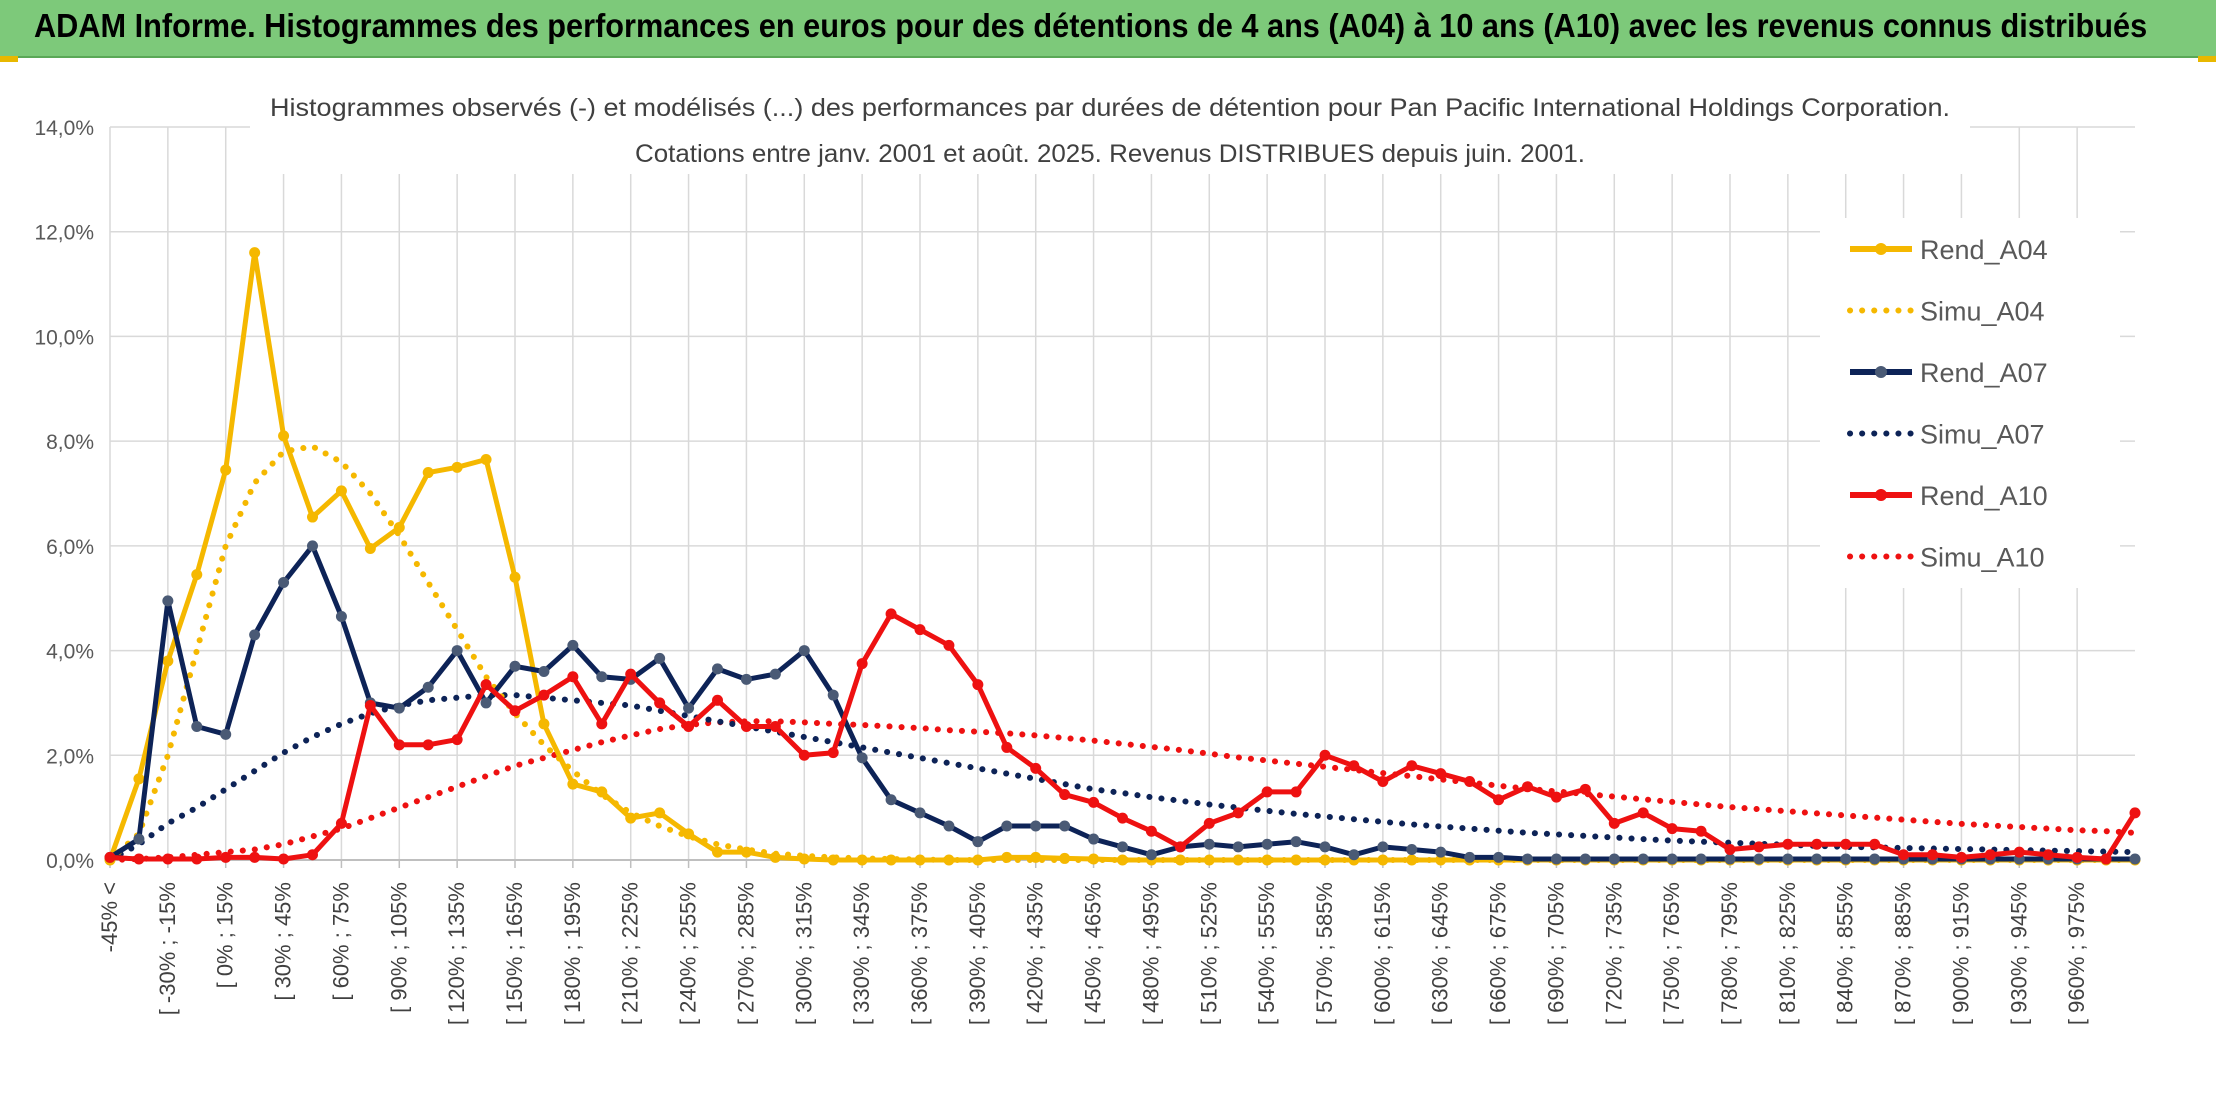  I want to click on x-tick-label: [ 660% ; 675%, so click(1498, 953).